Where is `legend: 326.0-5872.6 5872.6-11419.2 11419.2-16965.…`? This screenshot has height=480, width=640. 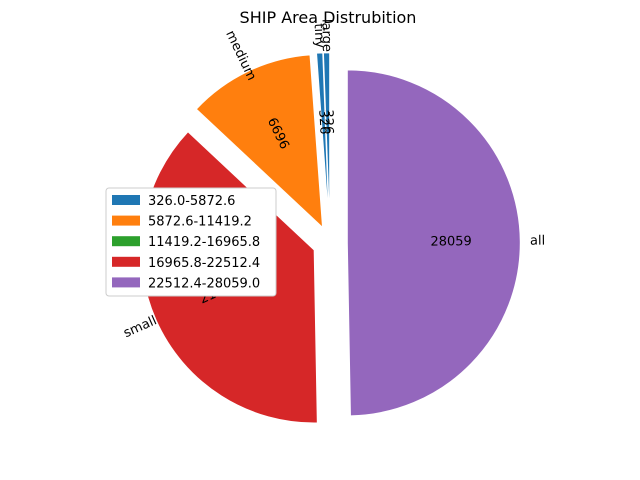 legend: 326.0-5872.6 5872.6-11419.2 11419.2-16965.… is located at coordinates (191, 242).